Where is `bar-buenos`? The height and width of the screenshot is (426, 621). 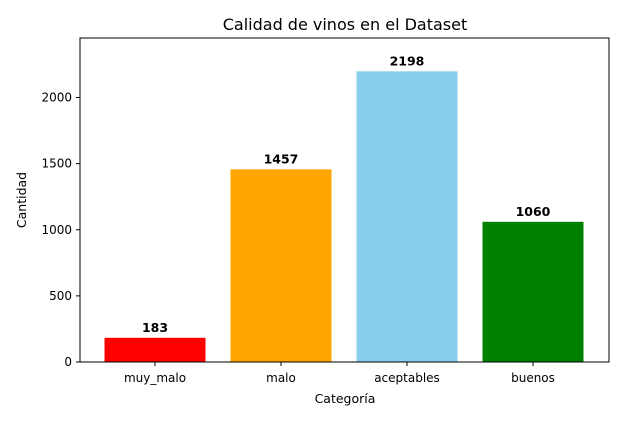 bar-buenos is located at coordinates (533, 291).